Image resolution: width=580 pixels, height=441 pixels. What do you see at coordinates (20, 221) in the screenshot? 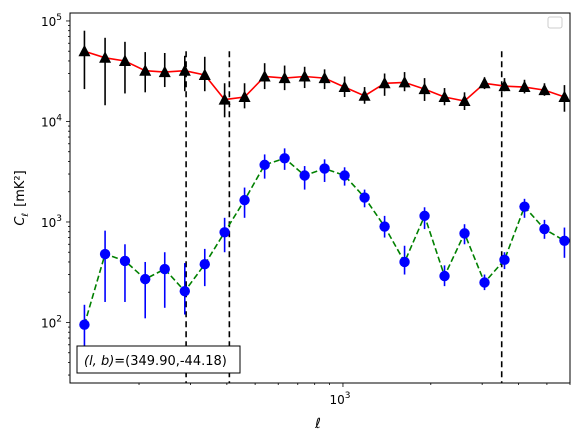
I see `y-axis-label-symbol: C` at bounding box center [20, 221].